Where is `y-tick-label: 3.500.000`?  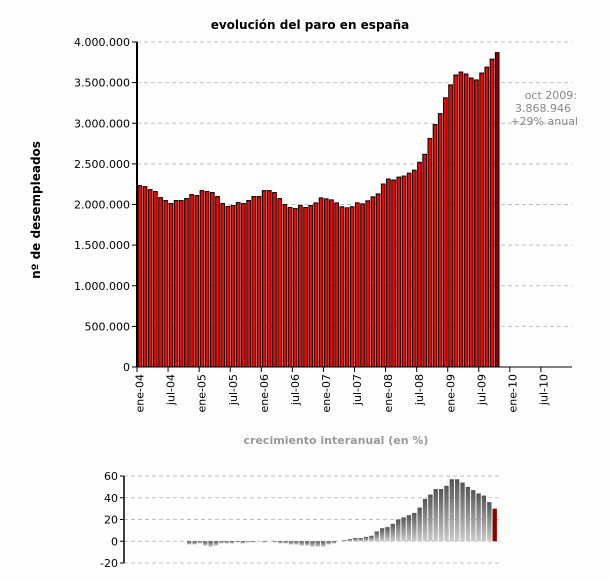
y-tick-label: 3.500.000 is located at coordinates (102, 83).